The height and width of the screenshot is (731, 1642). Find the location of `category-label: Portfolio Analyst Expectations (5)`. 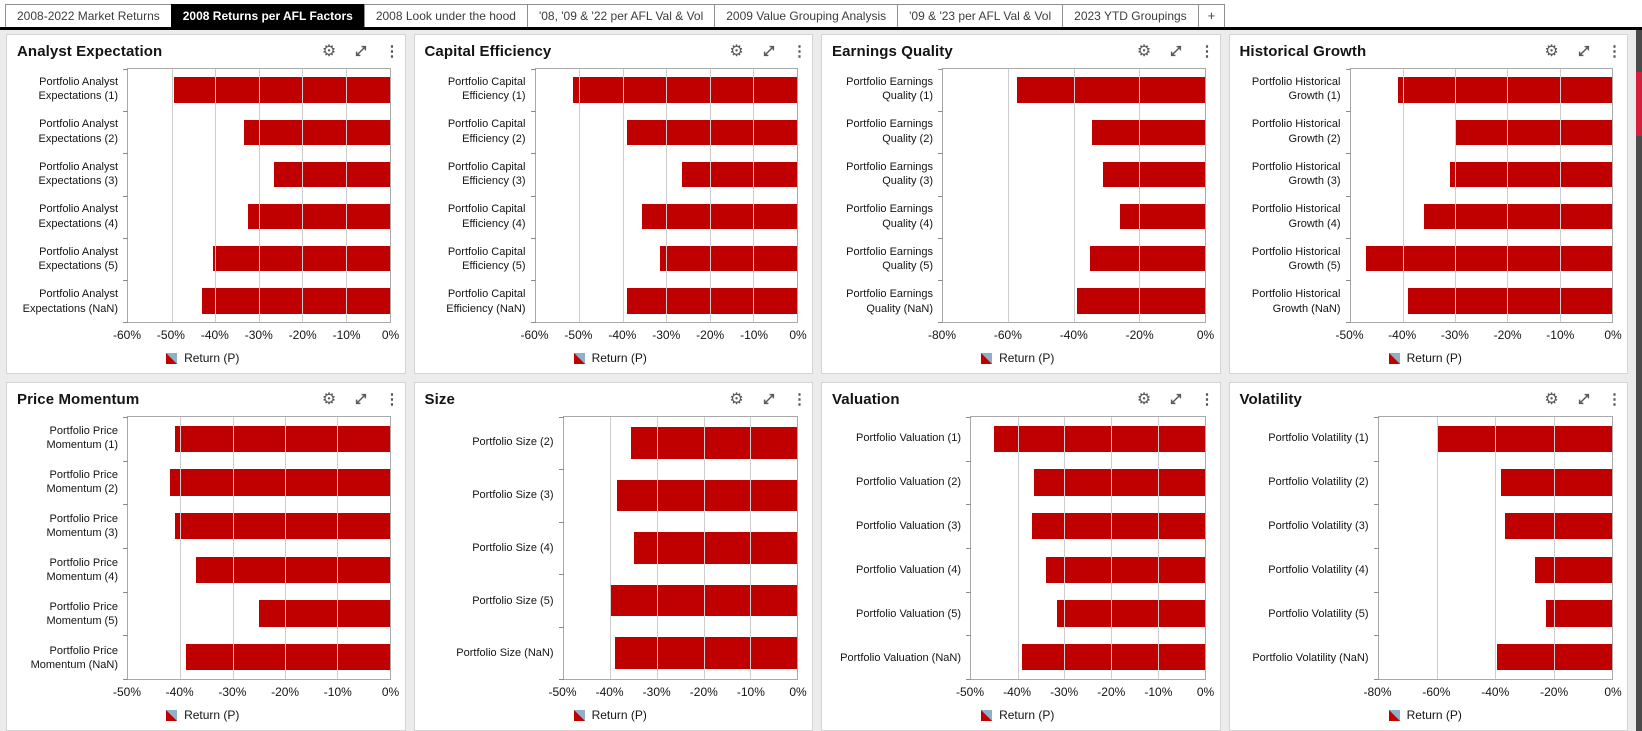

category-label: Portfolio Analyst Expectations (5) is located at coordinates (78, 259).